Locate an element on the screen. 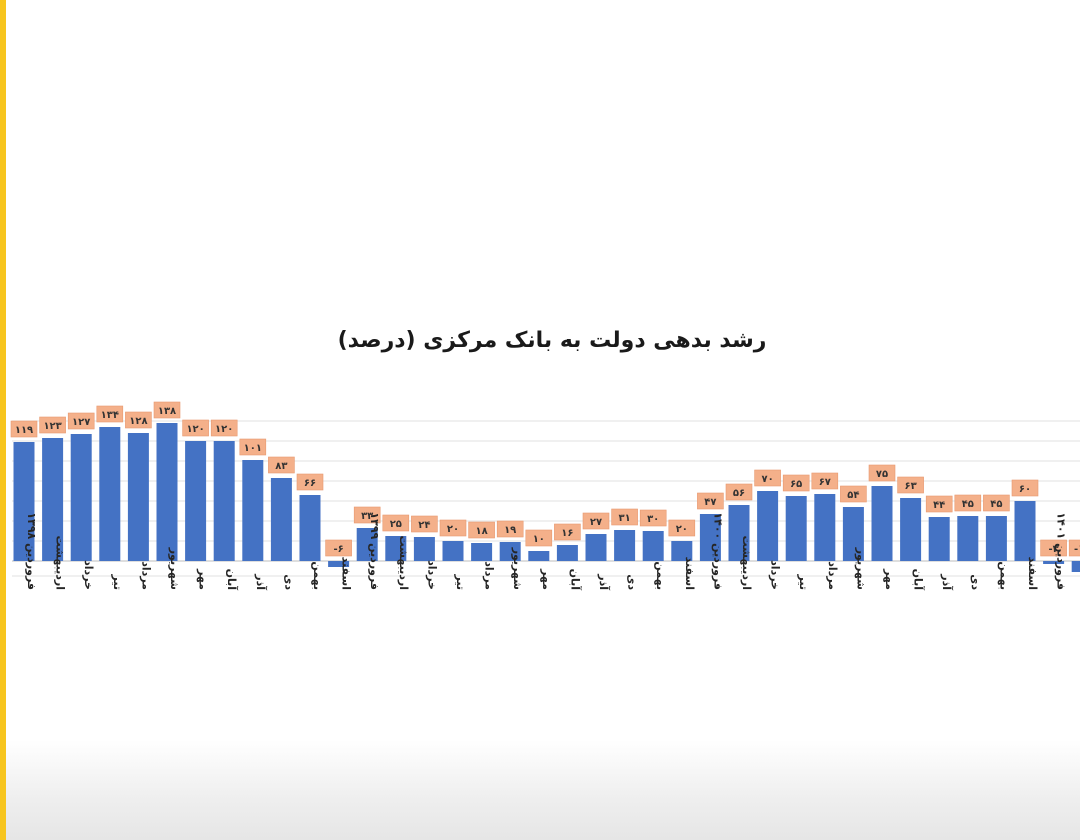 The image size is (1080, 840). data-label-text: ۱۳۴ is located at coordinates (110, 415).